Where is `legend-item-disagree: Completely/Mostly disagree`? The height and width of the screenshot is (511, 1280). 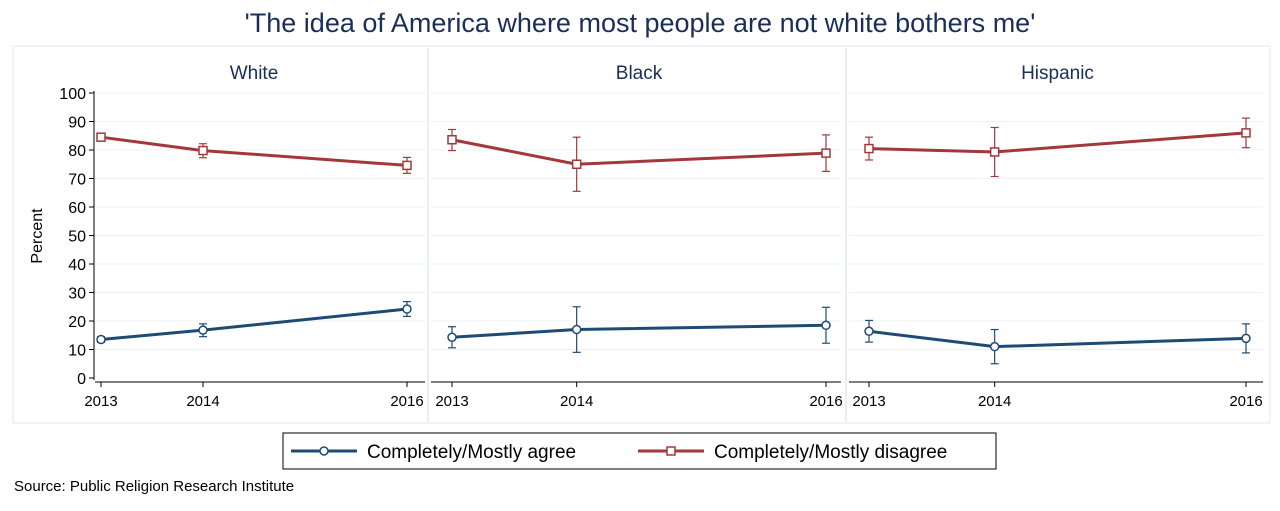 legend-item-disagree: Completely/Mostly disagree is located at coordinates (792, 452).